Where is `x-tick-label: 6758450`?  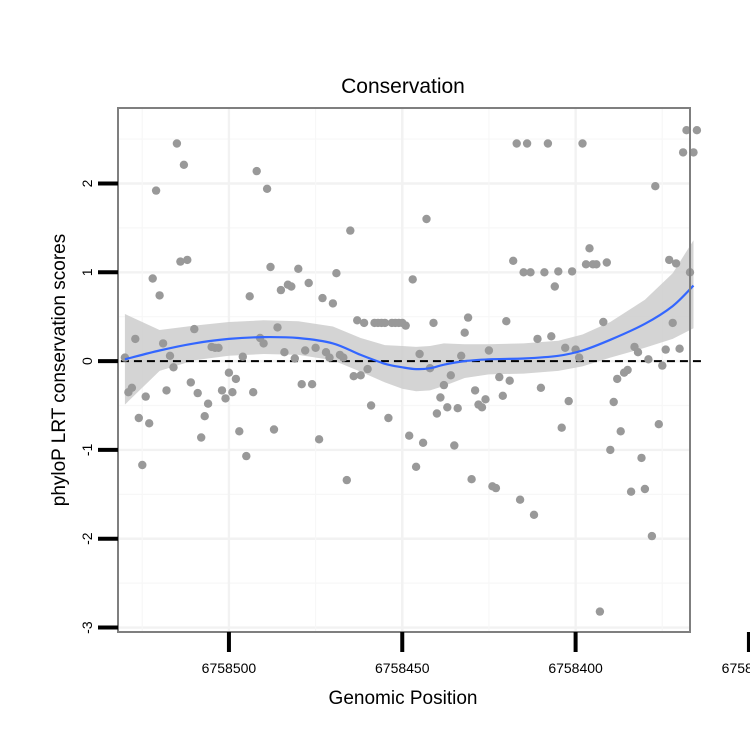
x-tick-label: 6758450 is located at coordinates (402, 668).